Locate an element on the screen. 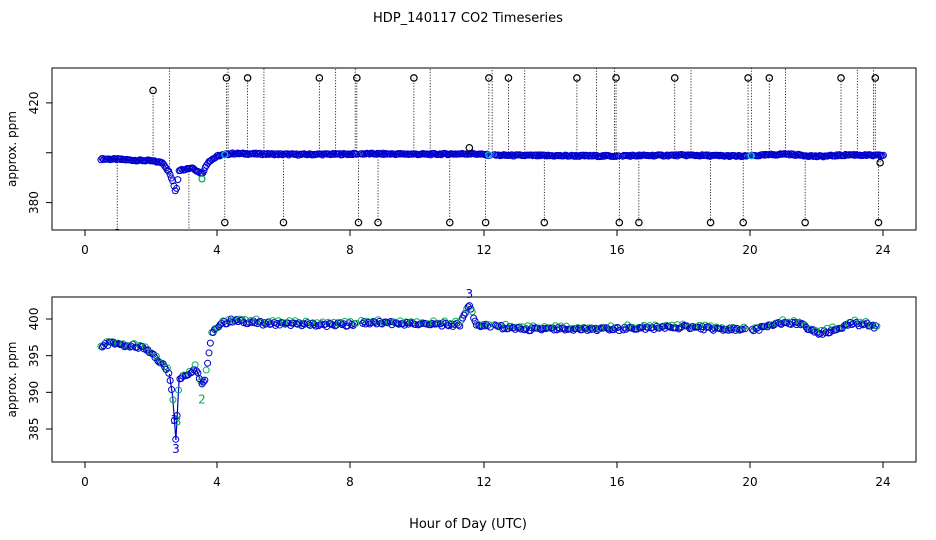 The height and width of the screenshot is (540, 936). x-tick-label: 8 is located at coordinates (350, 482).